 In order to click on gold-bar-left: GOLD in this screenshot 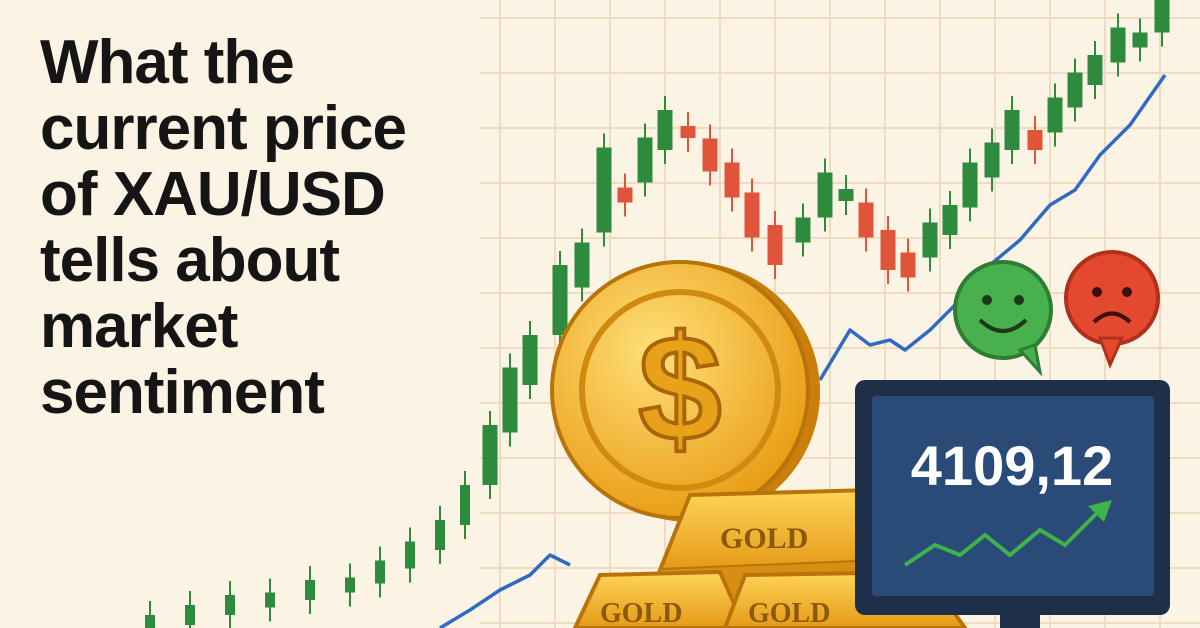, I will do `click(660, 598)`.